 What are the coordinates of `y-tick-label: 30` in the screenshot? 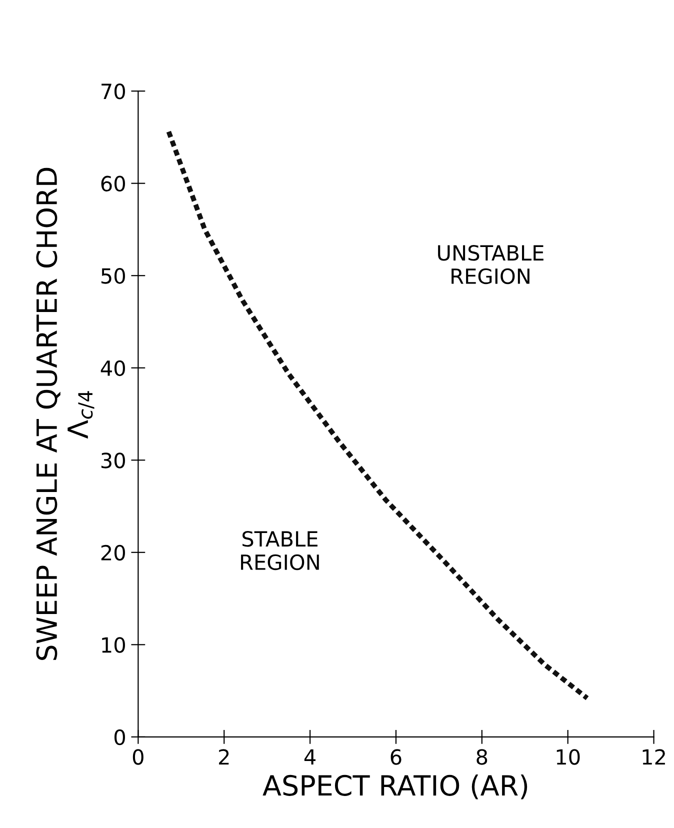 It's located at (113, 460).